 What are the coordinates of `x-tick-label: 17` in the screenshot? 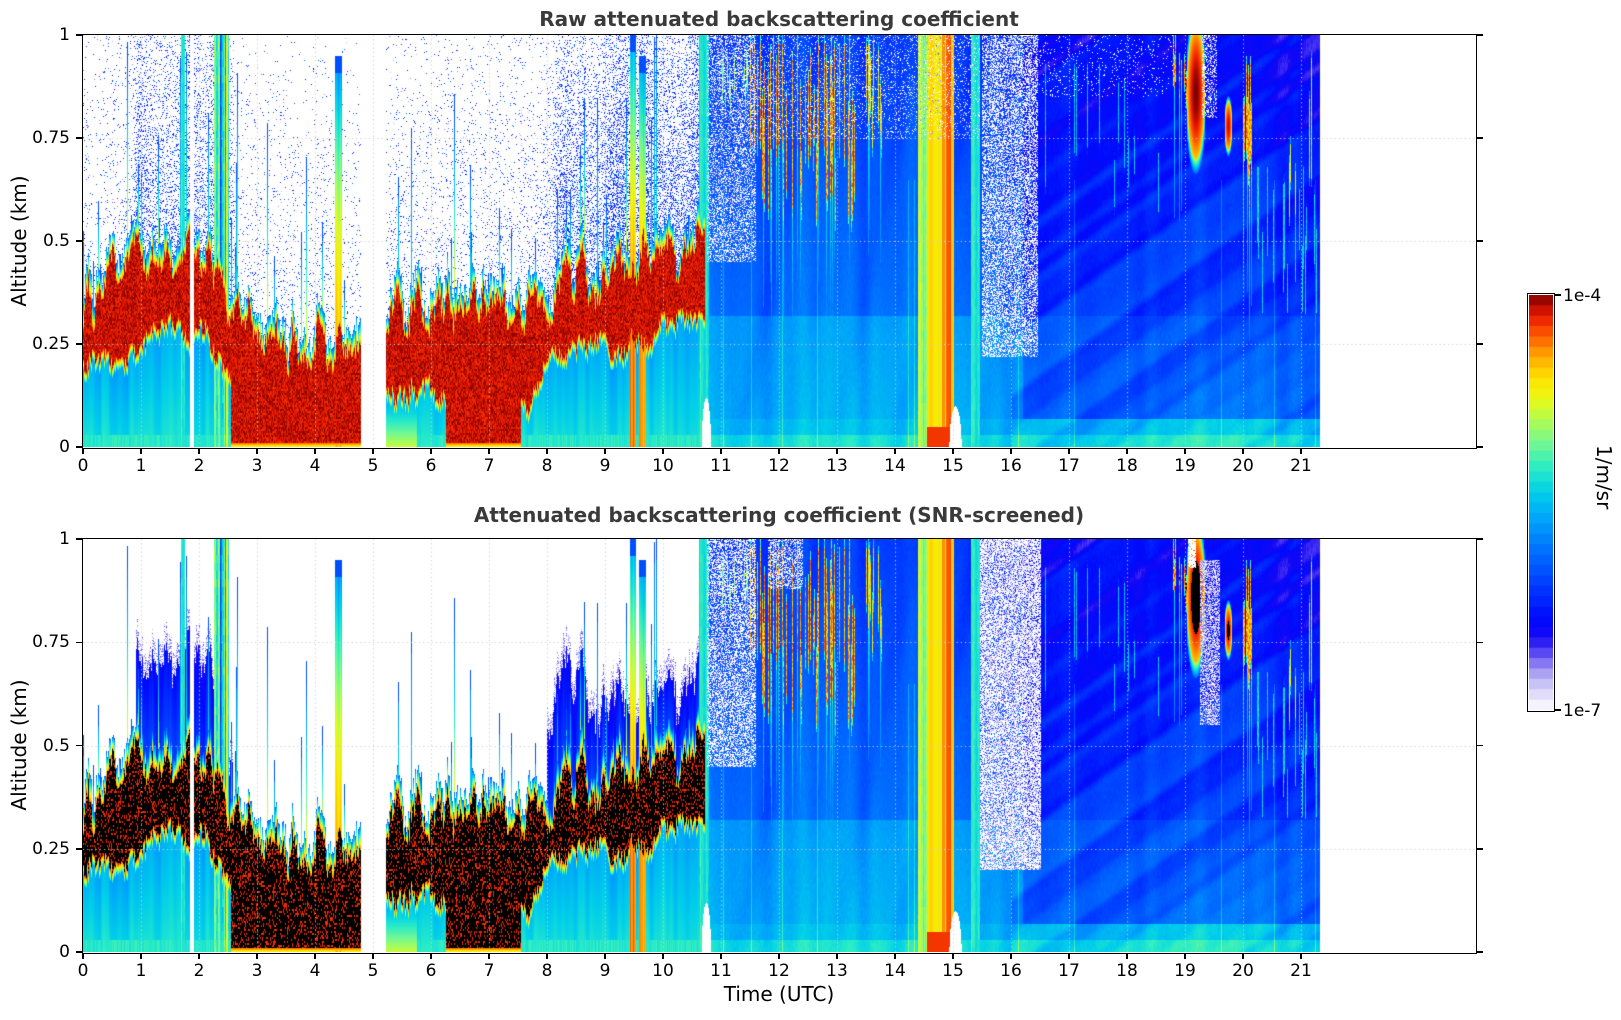 It's located at (1069, 970).